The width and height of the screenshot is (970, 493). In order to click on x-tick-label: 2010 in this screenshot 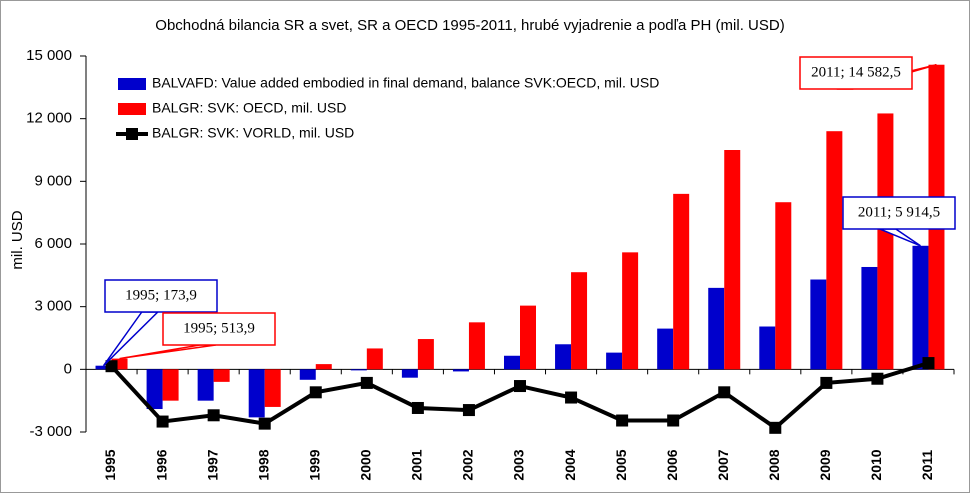, I will do `click(876, 464)`.